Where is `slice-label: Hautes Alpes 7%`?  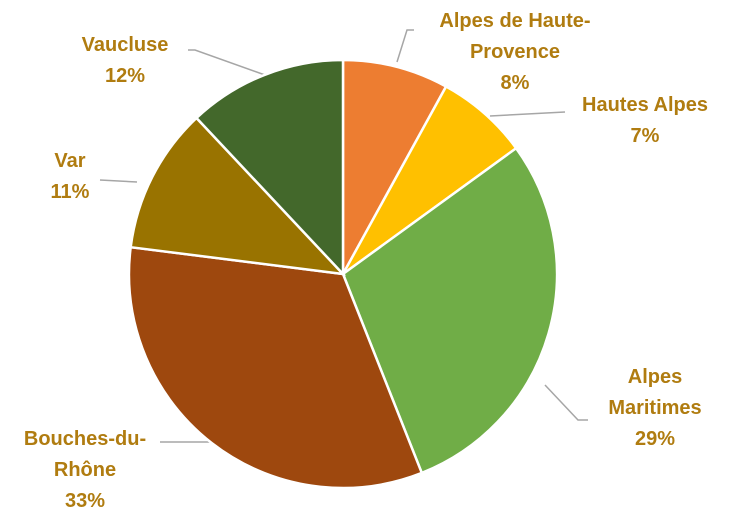 slice-label: Hautes Alpes 7% is located at coordinates (645, 121).